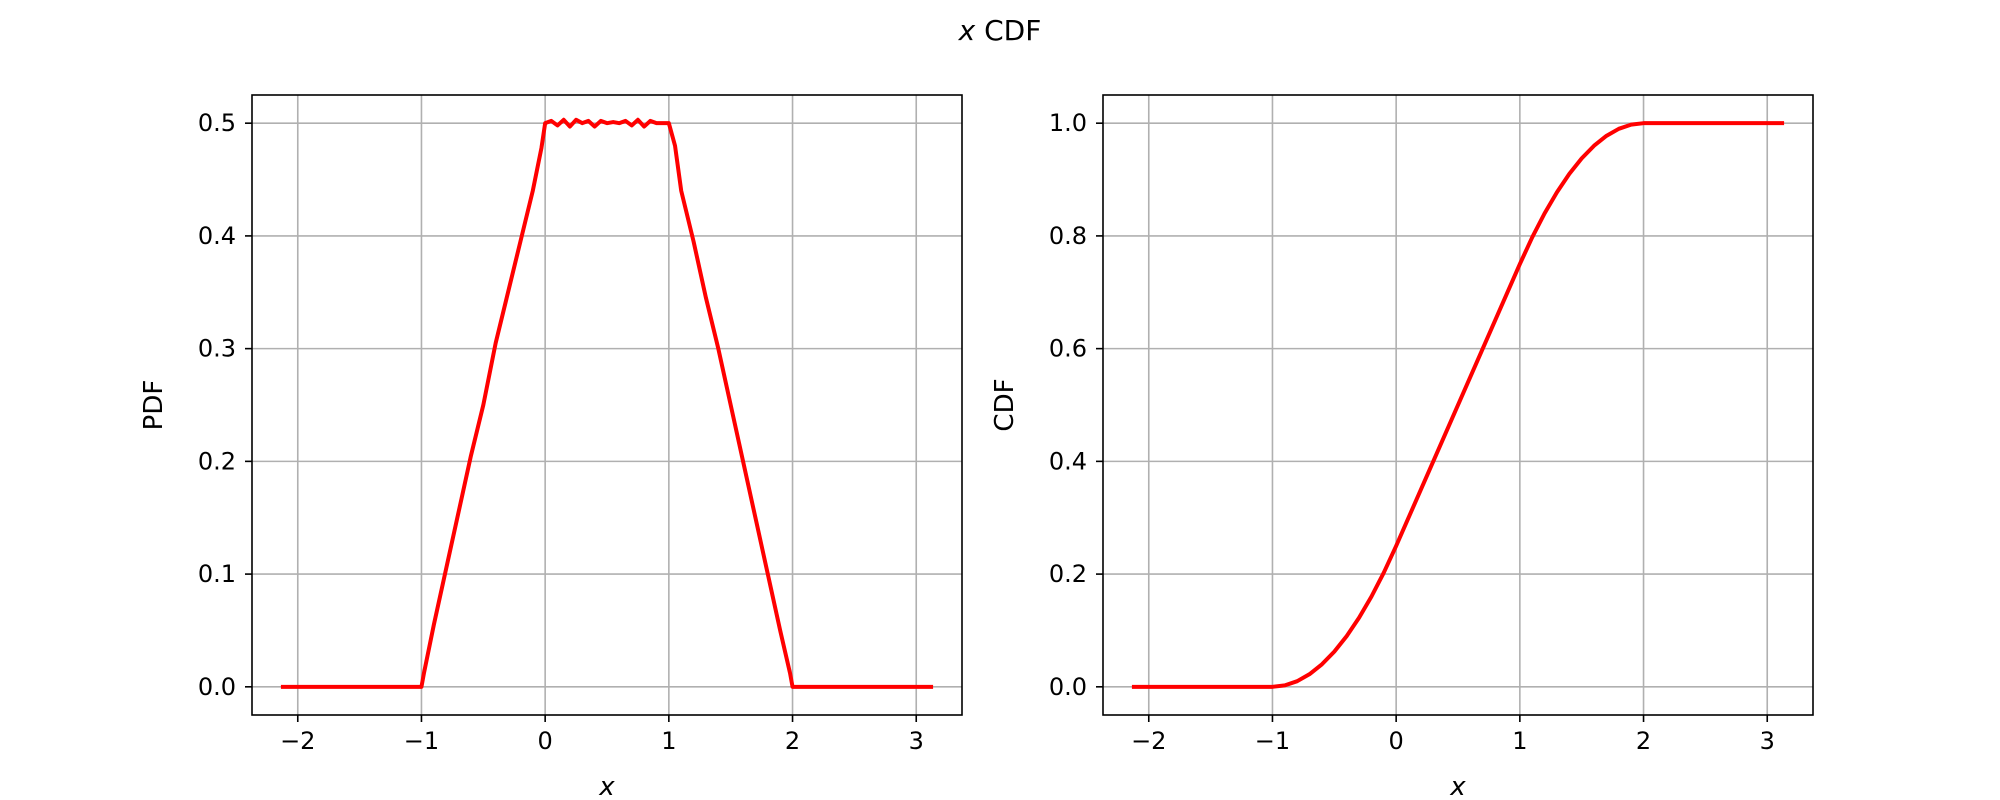 Image resolution: width=2000 pixels, height=800 pixels. Describe the element at coordinates (1068, 236) in the screenshot. I see `y-tick-label: 0.8` at that location.